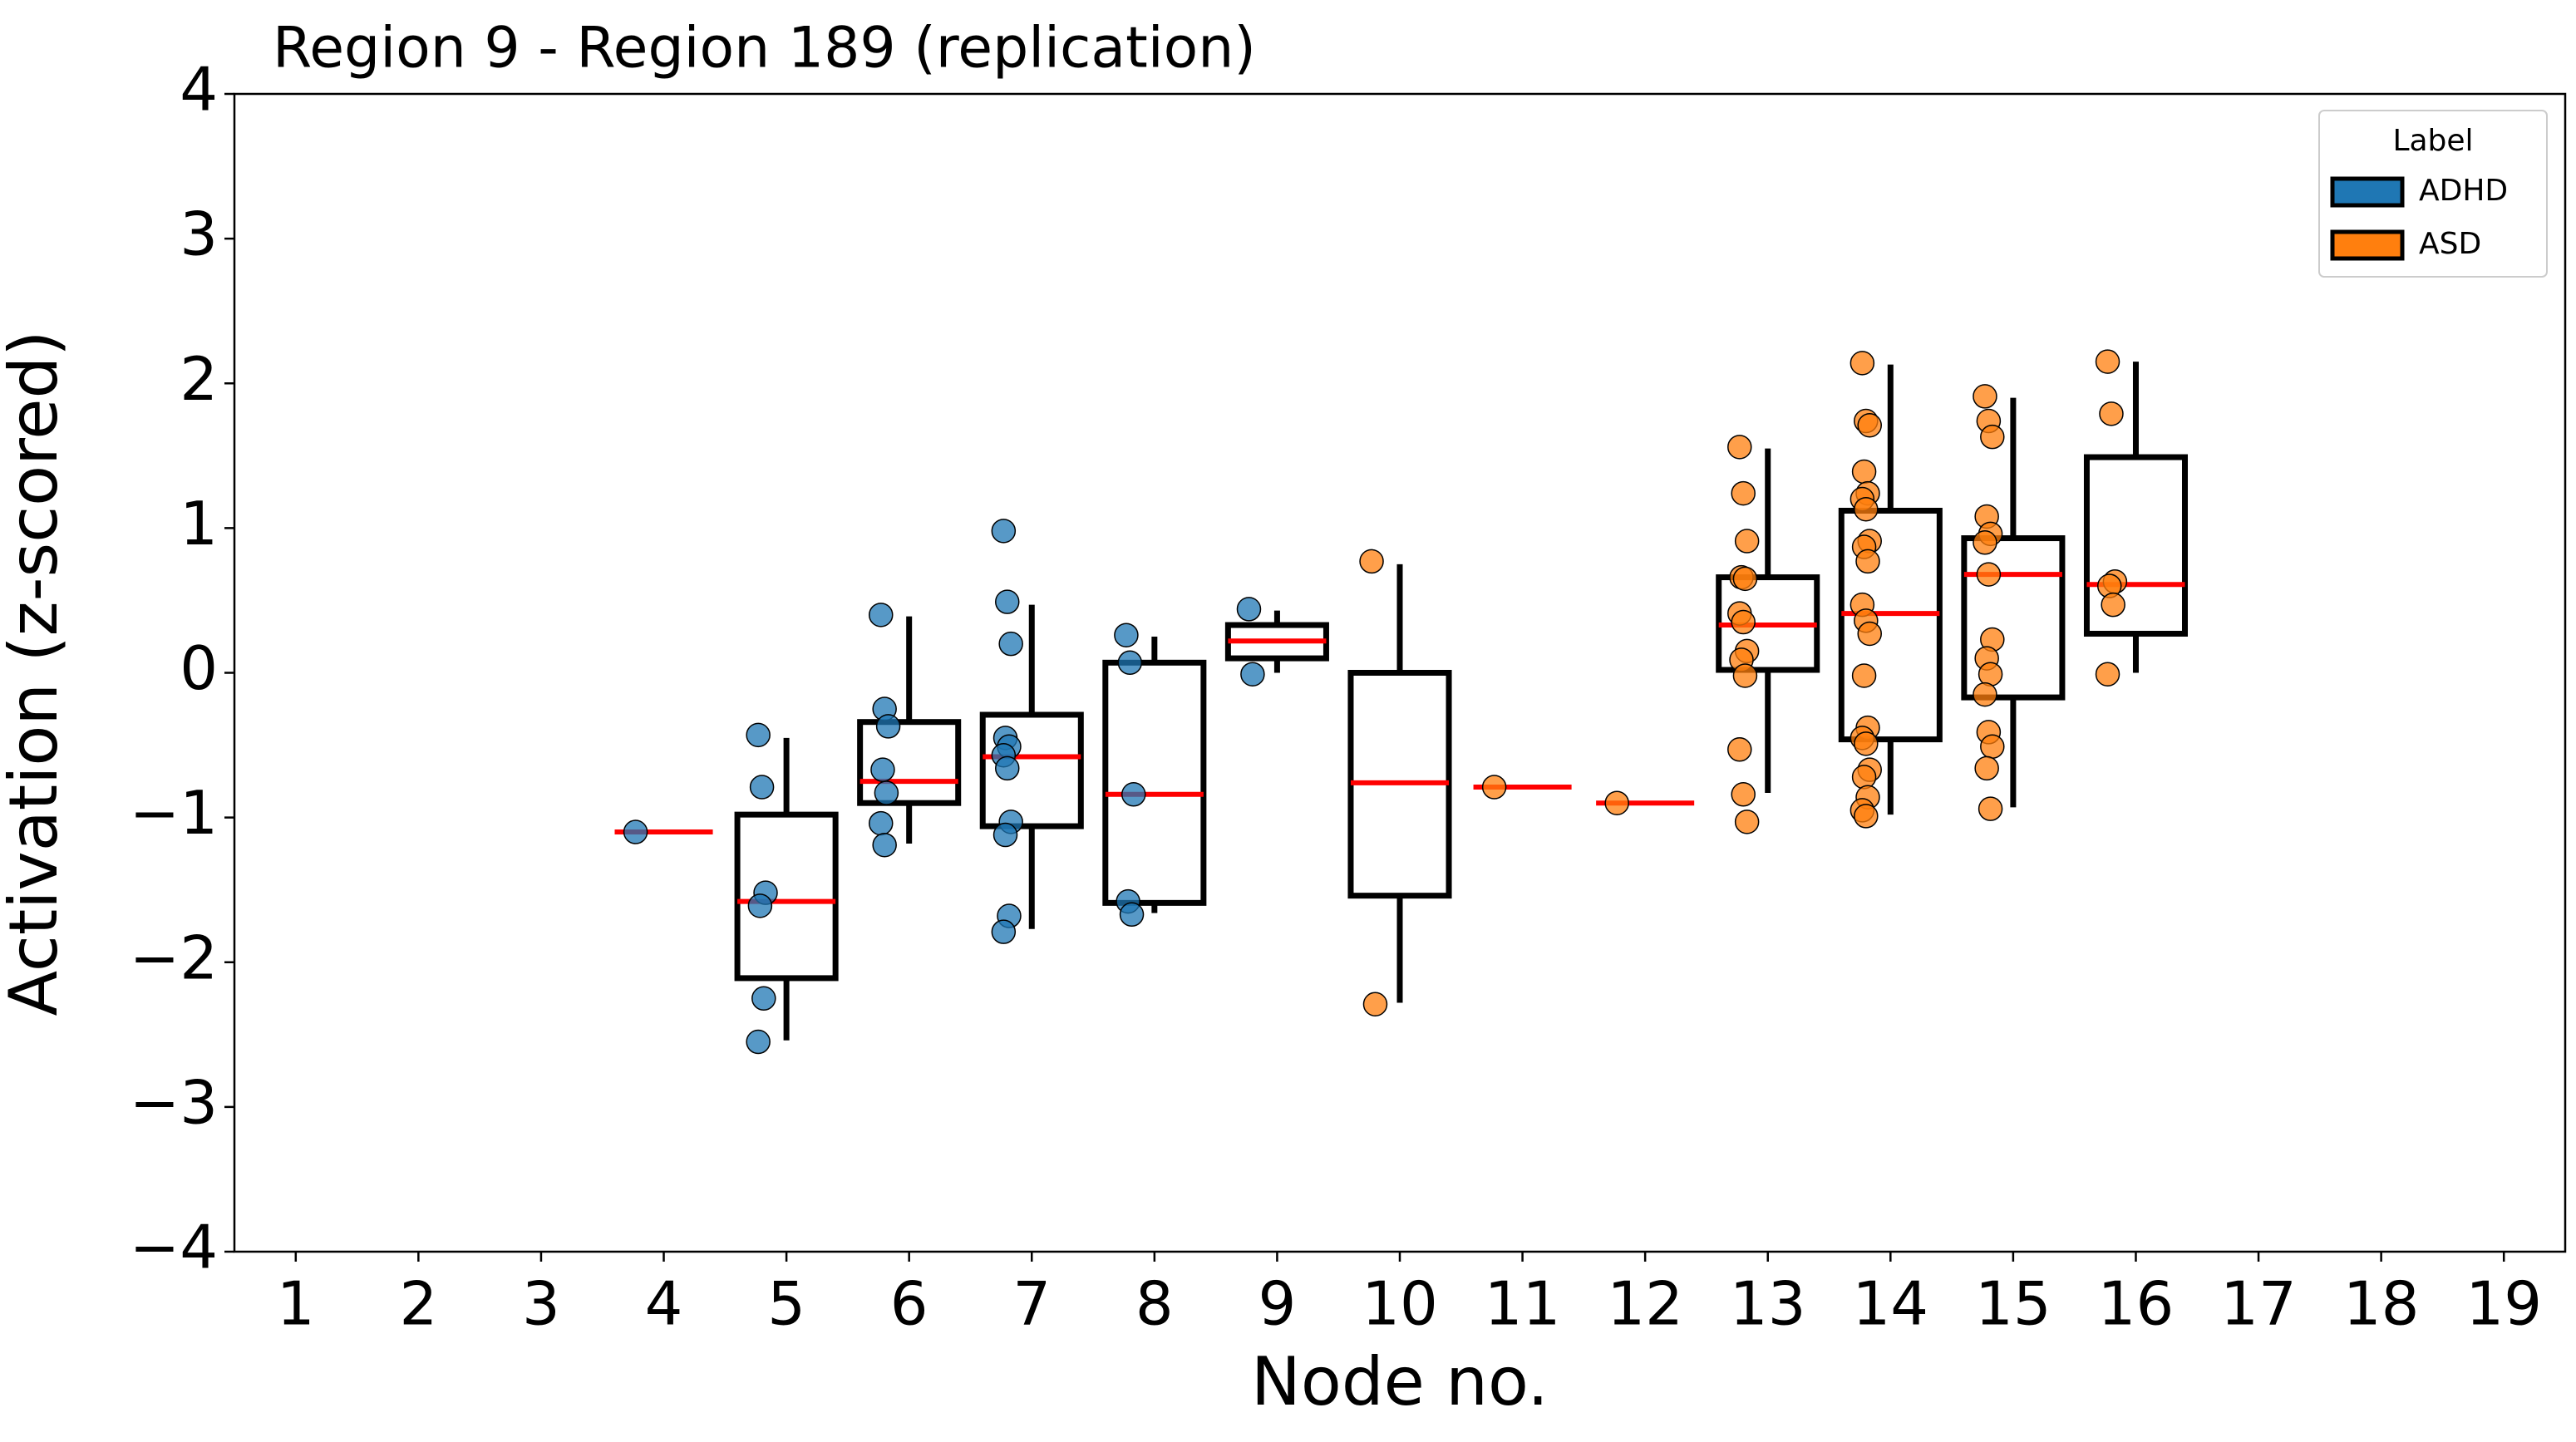 Image resolution: width=2576 pixels, height=1442 pixels. What do you see at coordinates (199, 234) in the screenshot?
I see `y-tick-label: 3` at bounding box center [199, 234].